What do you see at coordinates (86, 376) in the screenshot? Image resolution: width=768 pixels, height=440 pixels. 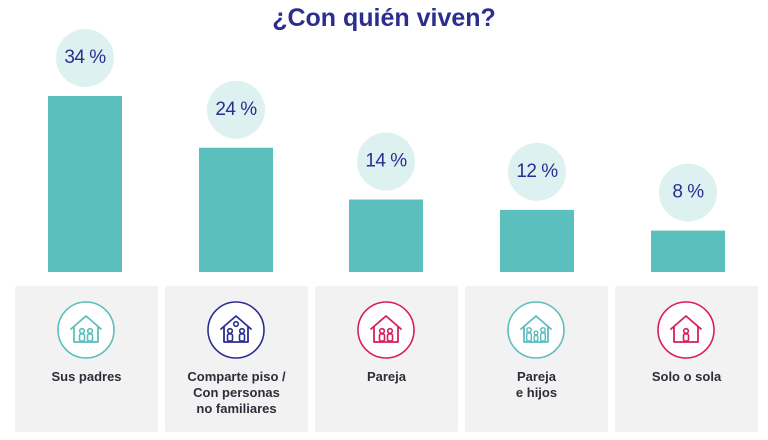 I see `category-label: Sus padres` at bounding box center [86, 376].